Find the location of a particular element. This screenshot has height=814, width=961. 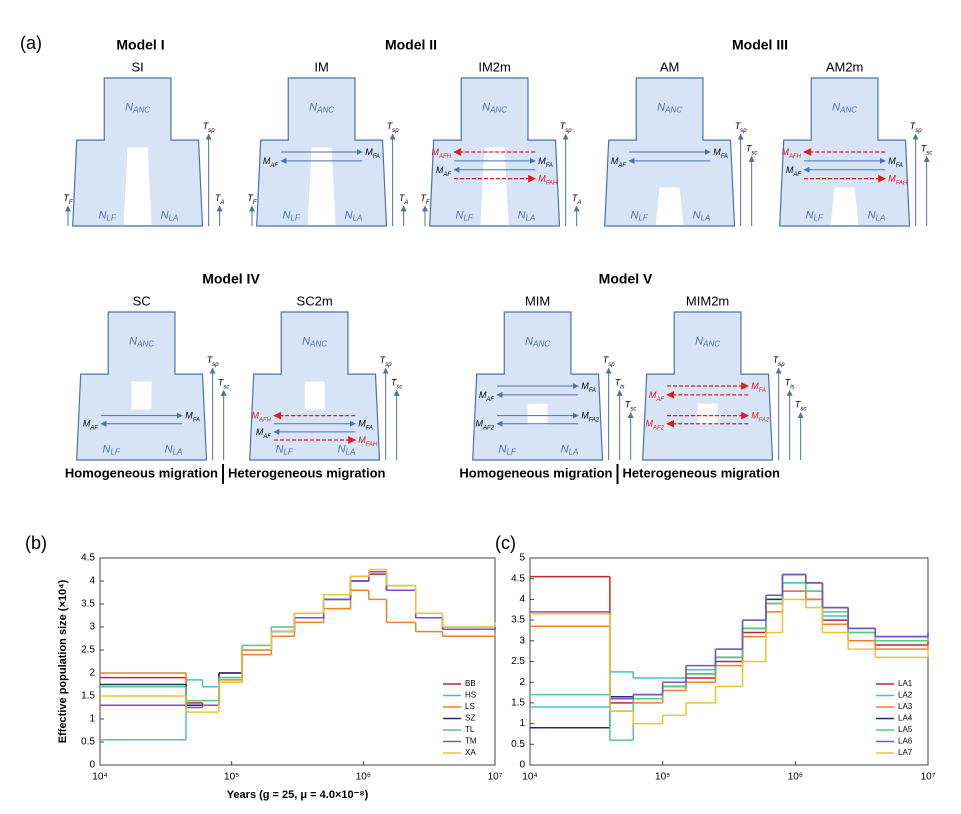

x-tick-label: 10⁶ is located at coordinates (363, 777).